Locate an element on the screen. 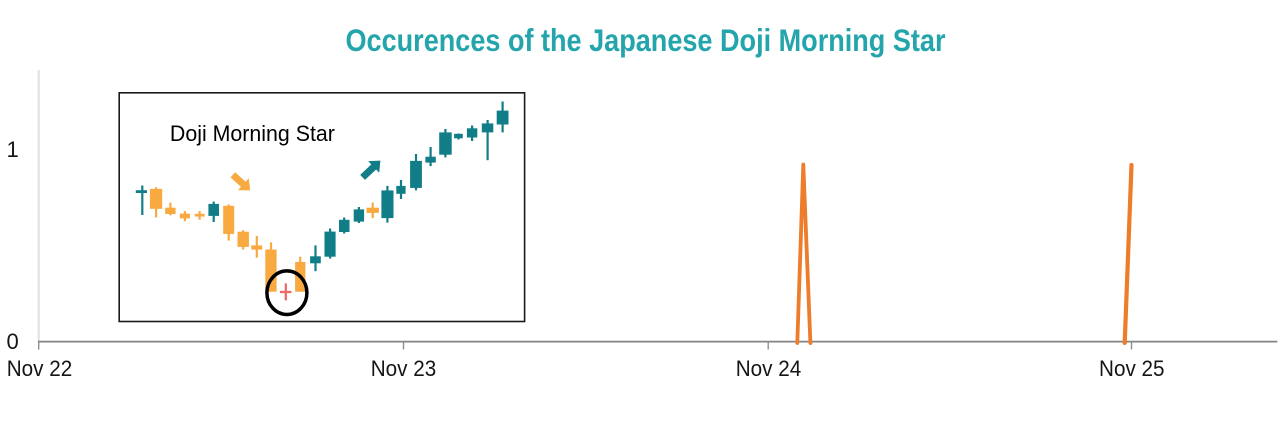  svg-text: Nov 23 is located at coordinates (404, 368).